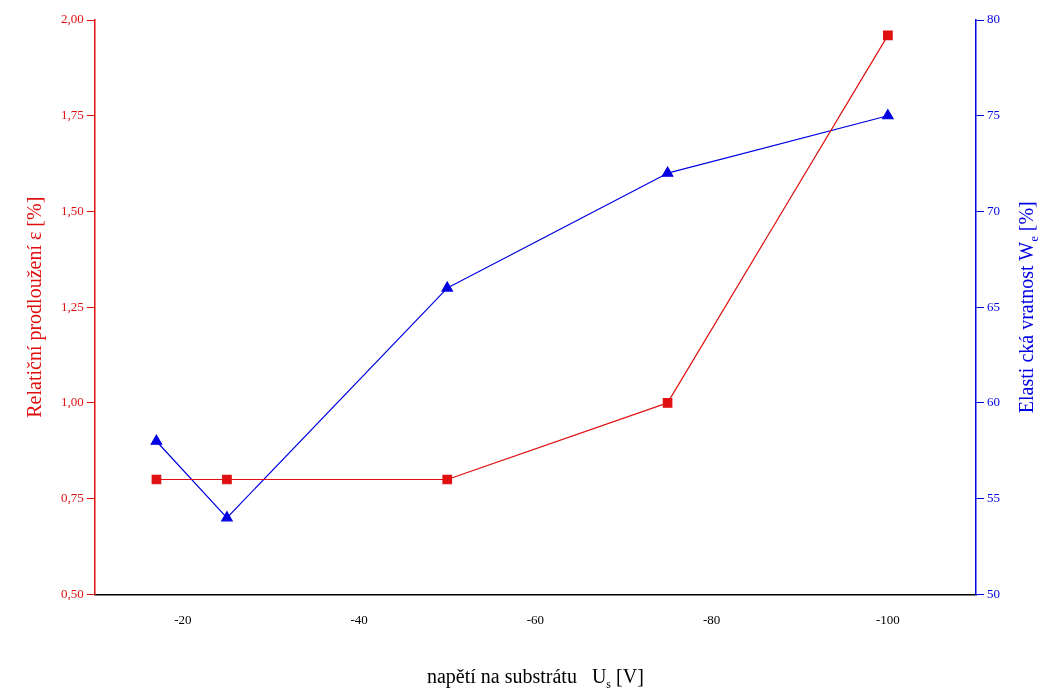  What do you see at coordinates (993, 115) in the screenshot?
I see `y2-tick-label: 75` at bounding box center [993, 115].